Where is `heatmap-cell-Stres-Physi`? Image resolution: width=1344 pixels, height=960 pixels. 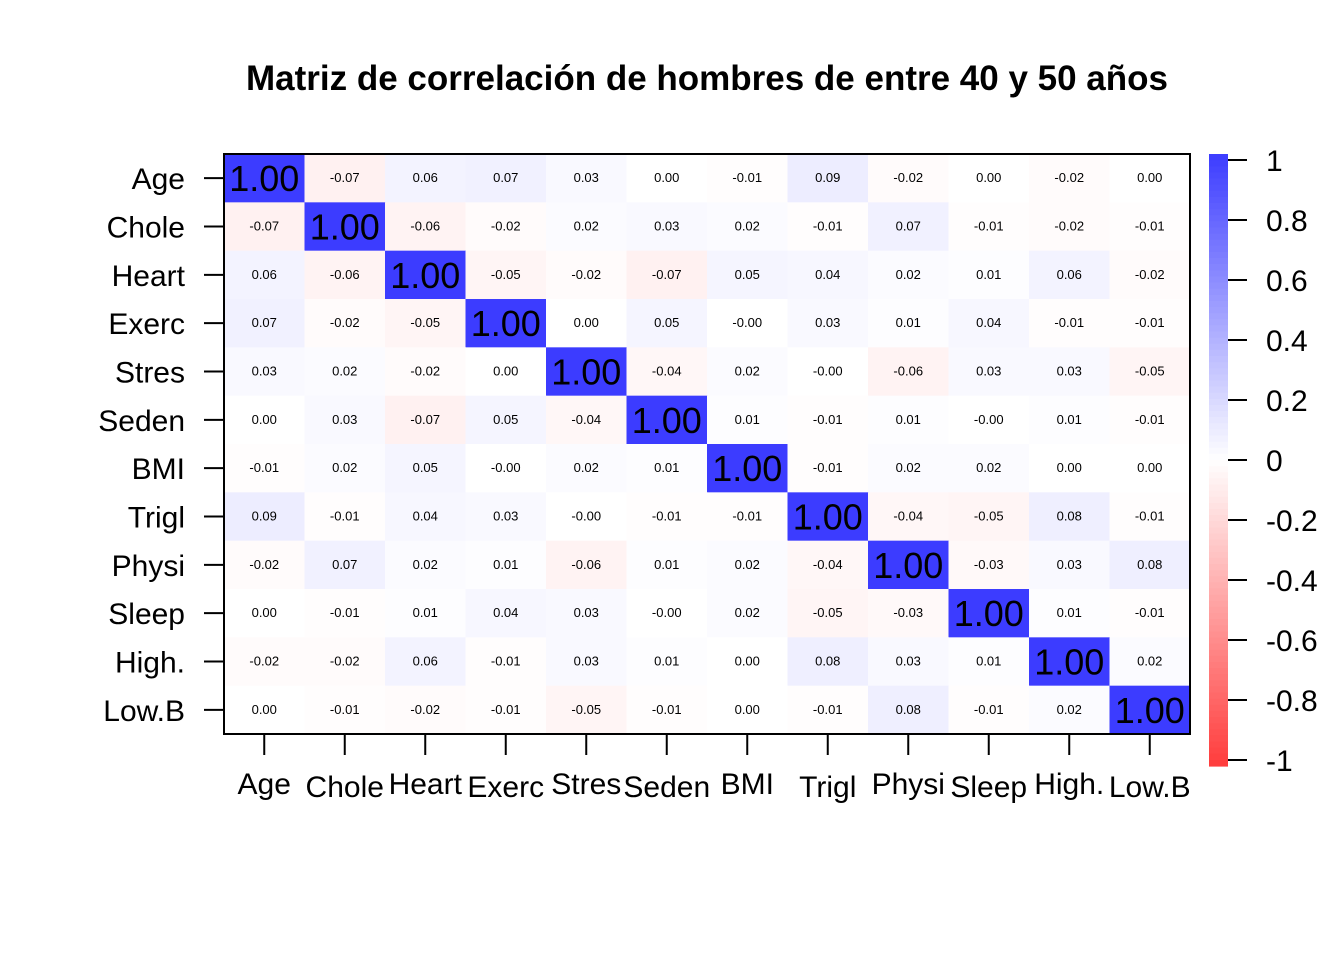
heatmap-cell-Stres-Physi is located at coordinates (908, 372).